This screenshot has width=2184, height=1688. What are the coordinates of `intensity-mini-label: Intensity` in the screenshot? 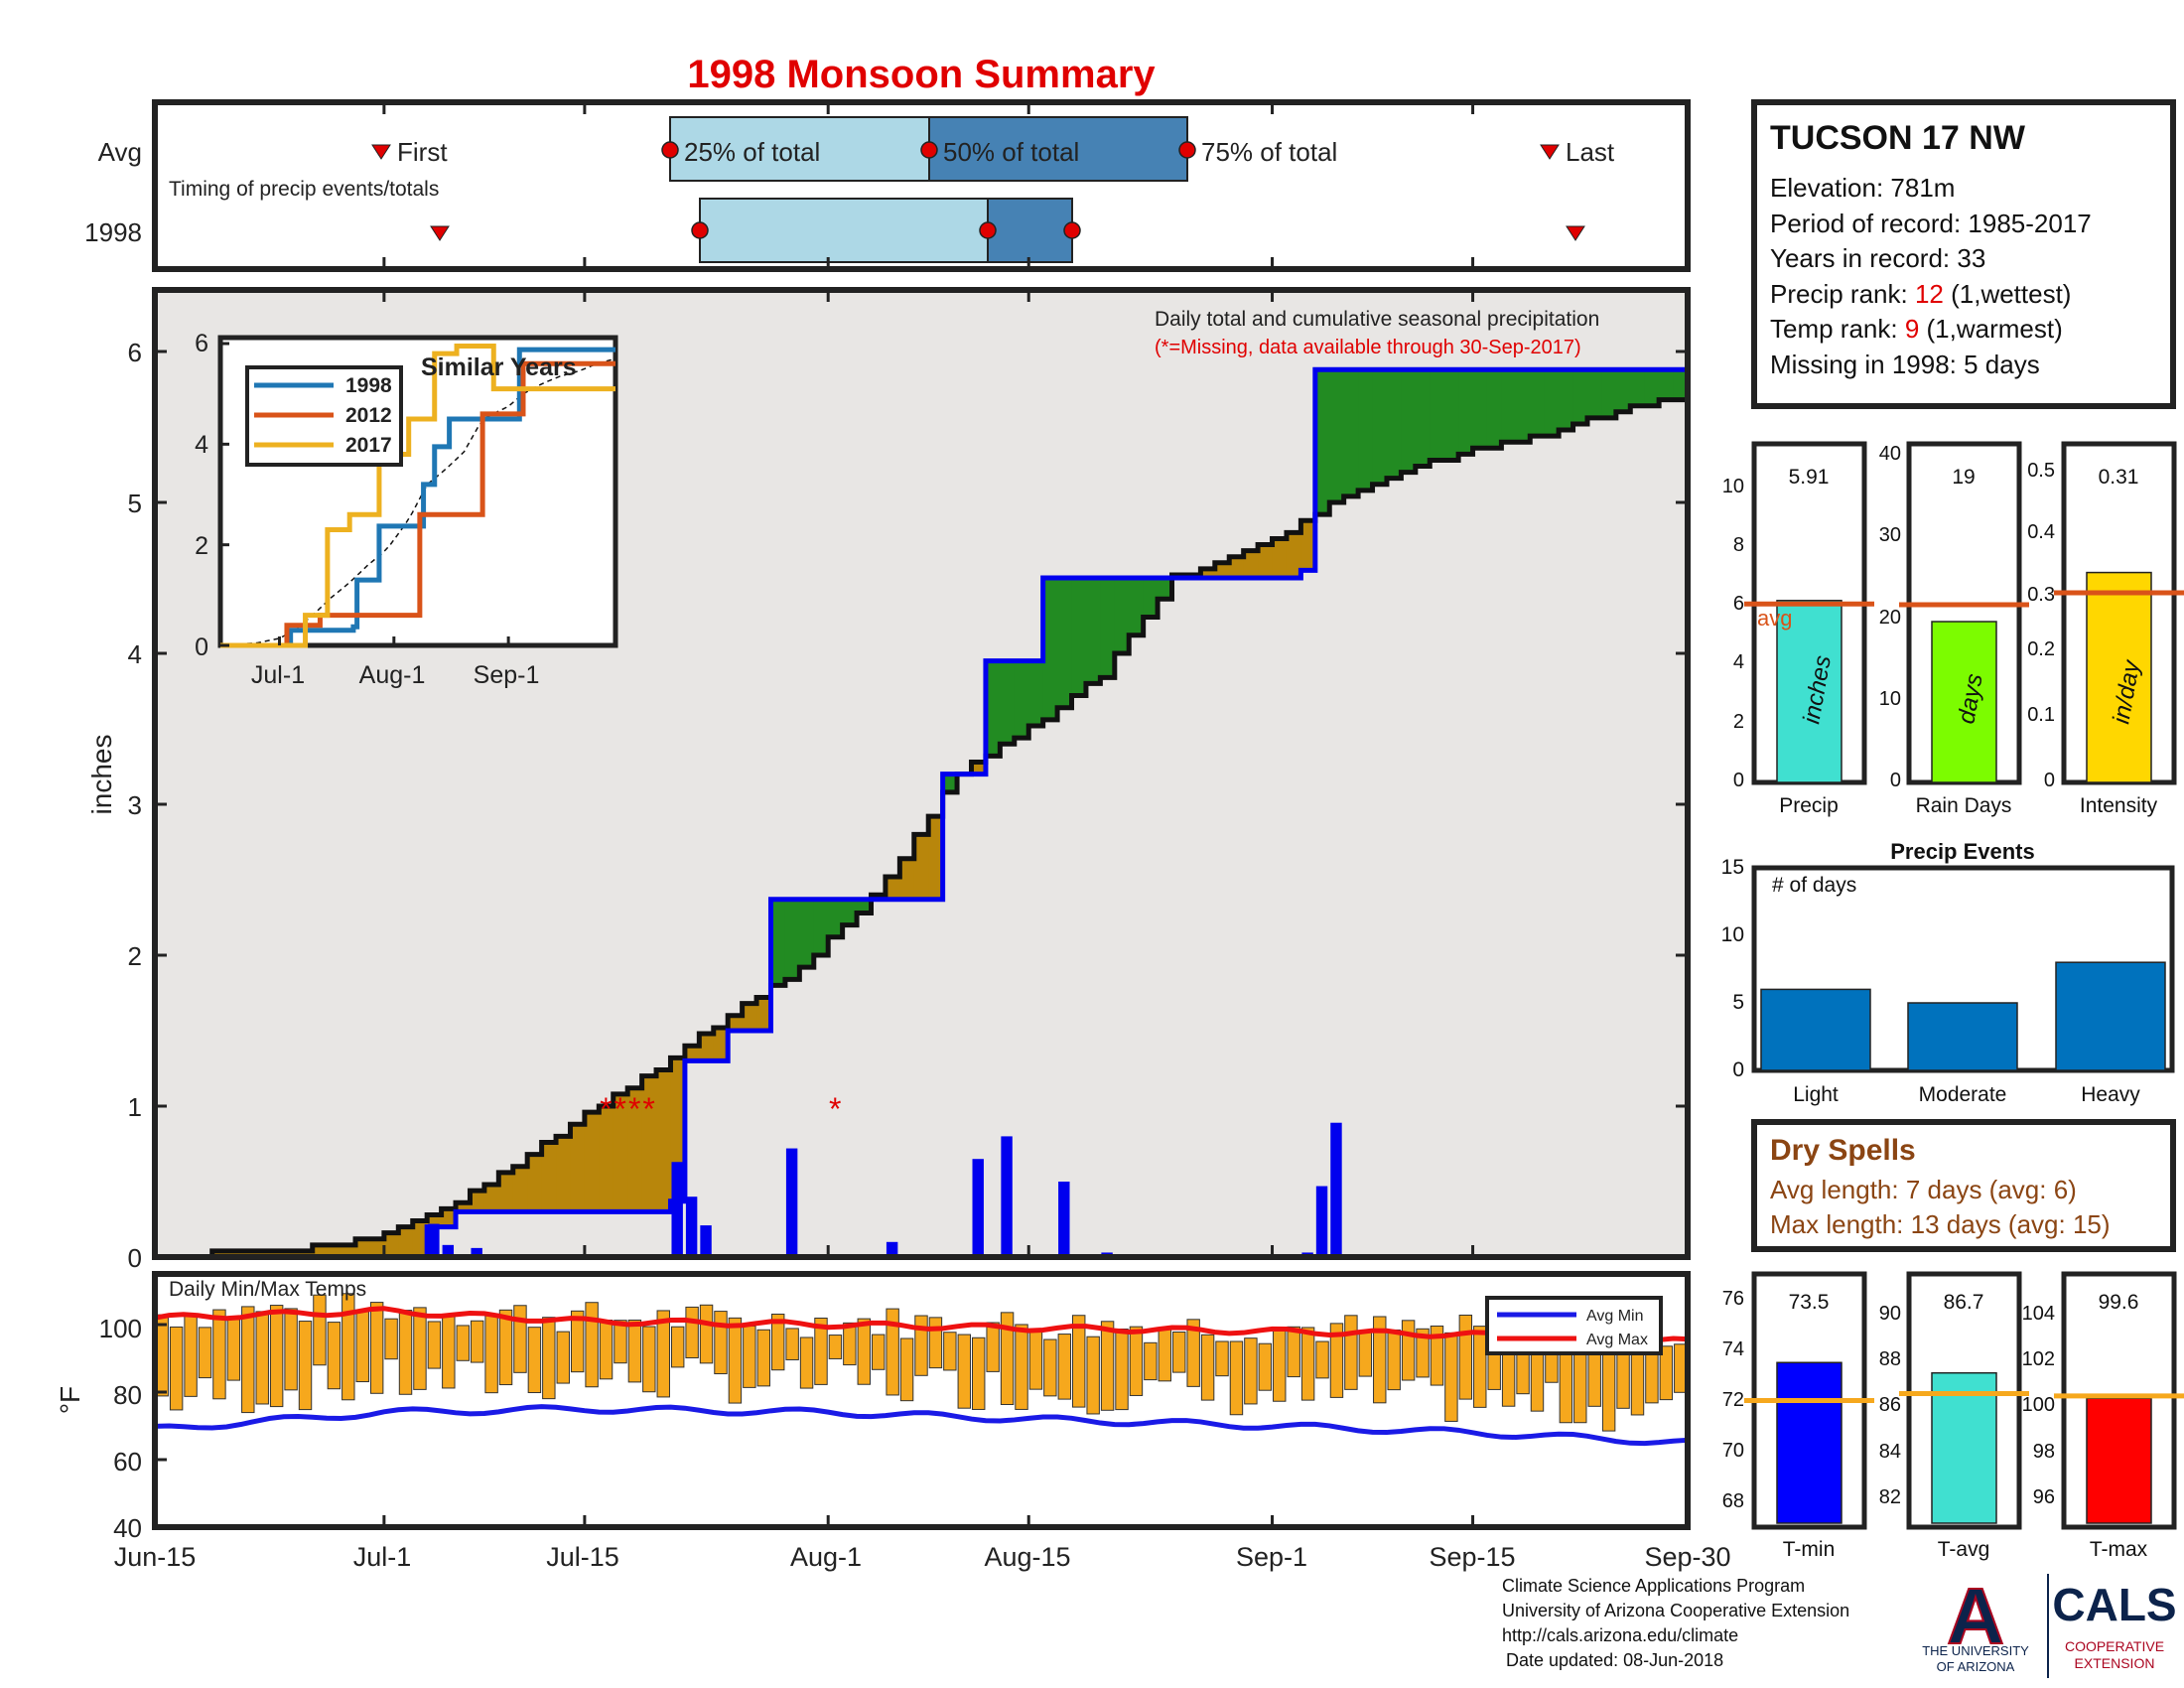 It's located at (2119, 805).